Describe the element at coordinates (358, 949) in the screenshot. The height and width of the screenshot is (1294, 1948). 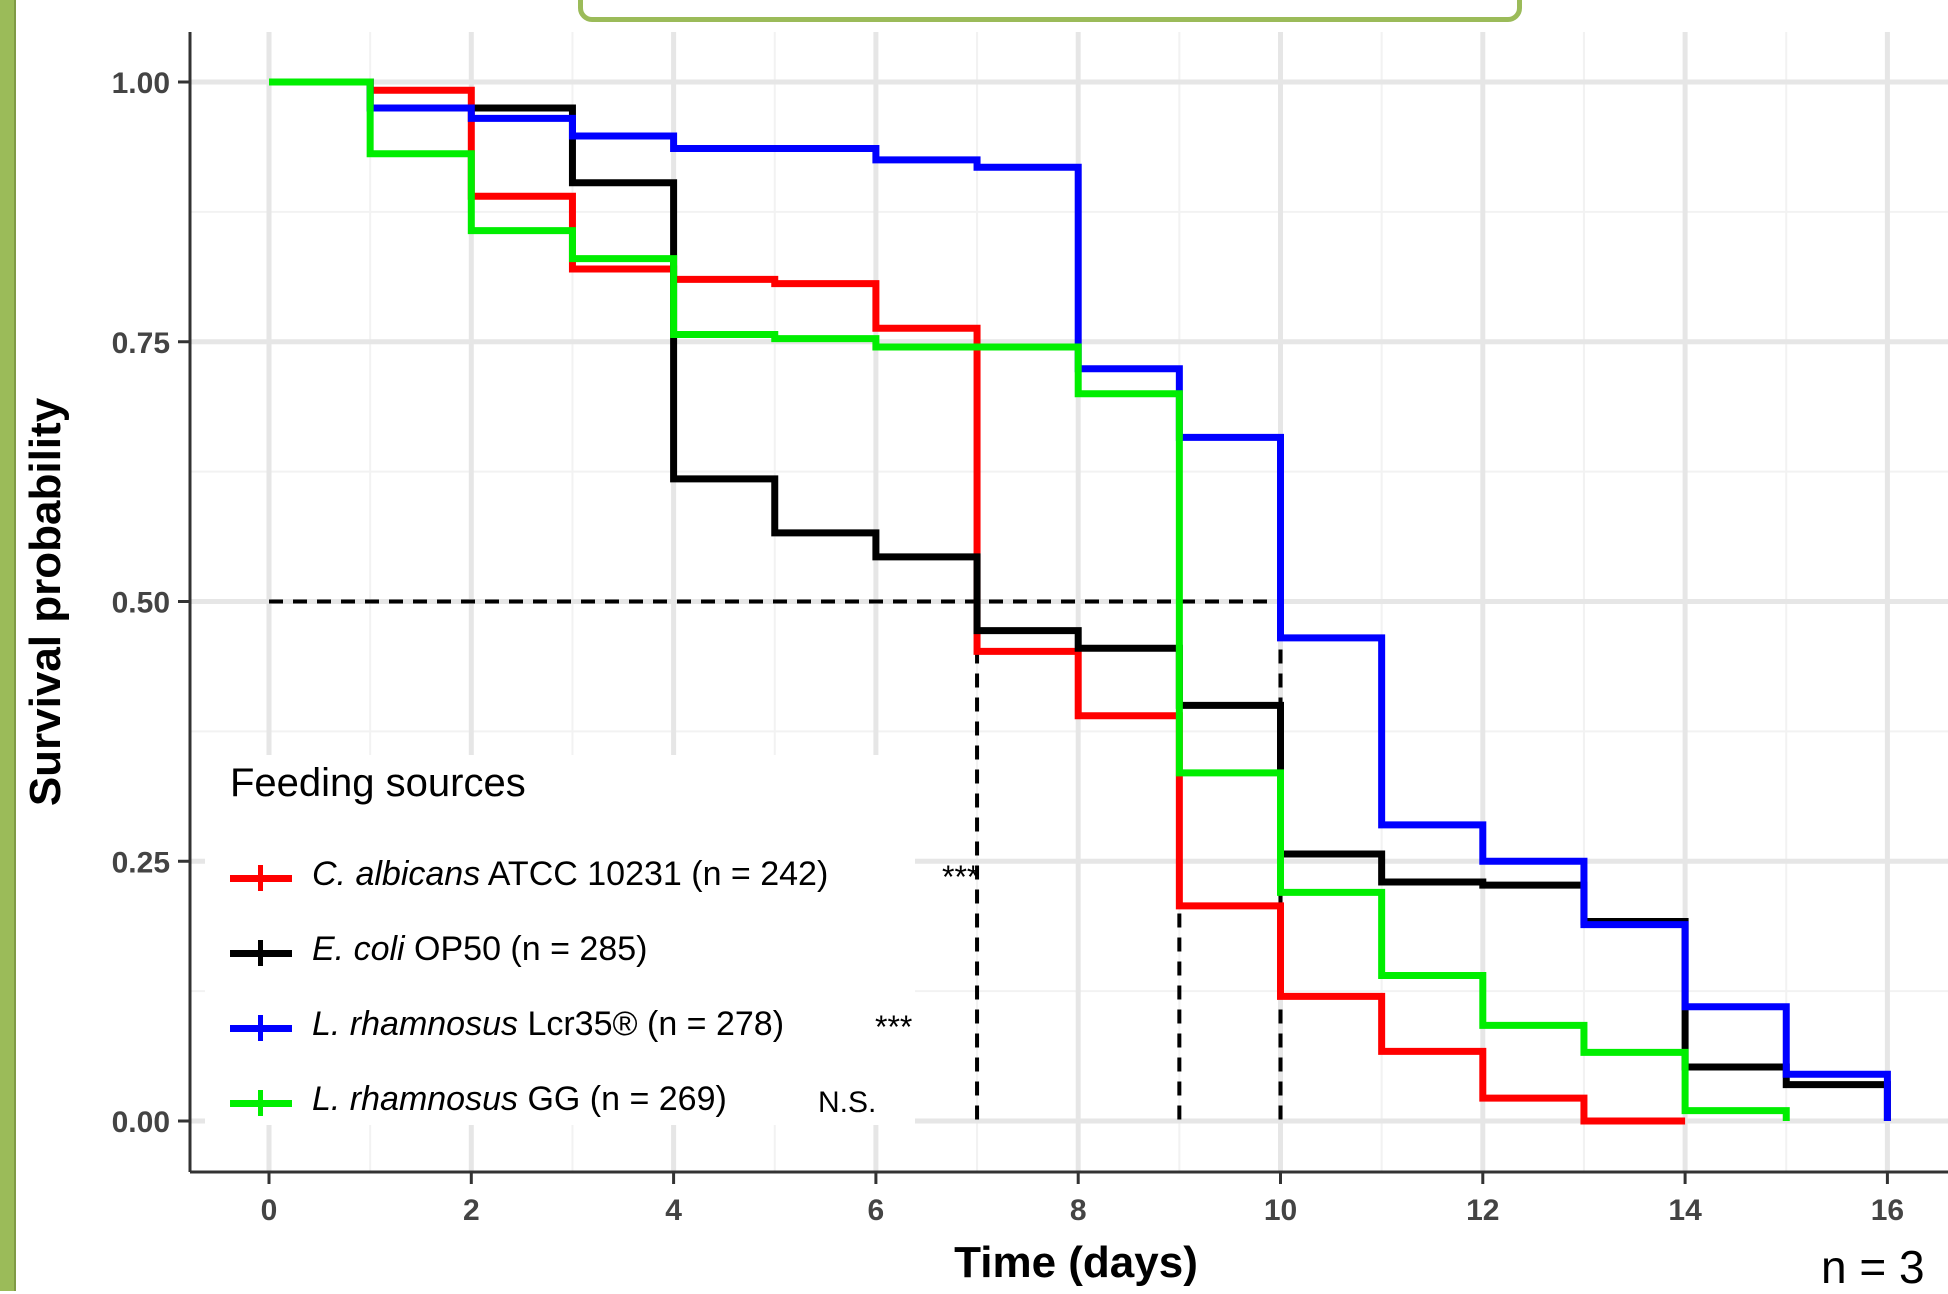
I see `legend-species-e-coli: E. coli` at that location.